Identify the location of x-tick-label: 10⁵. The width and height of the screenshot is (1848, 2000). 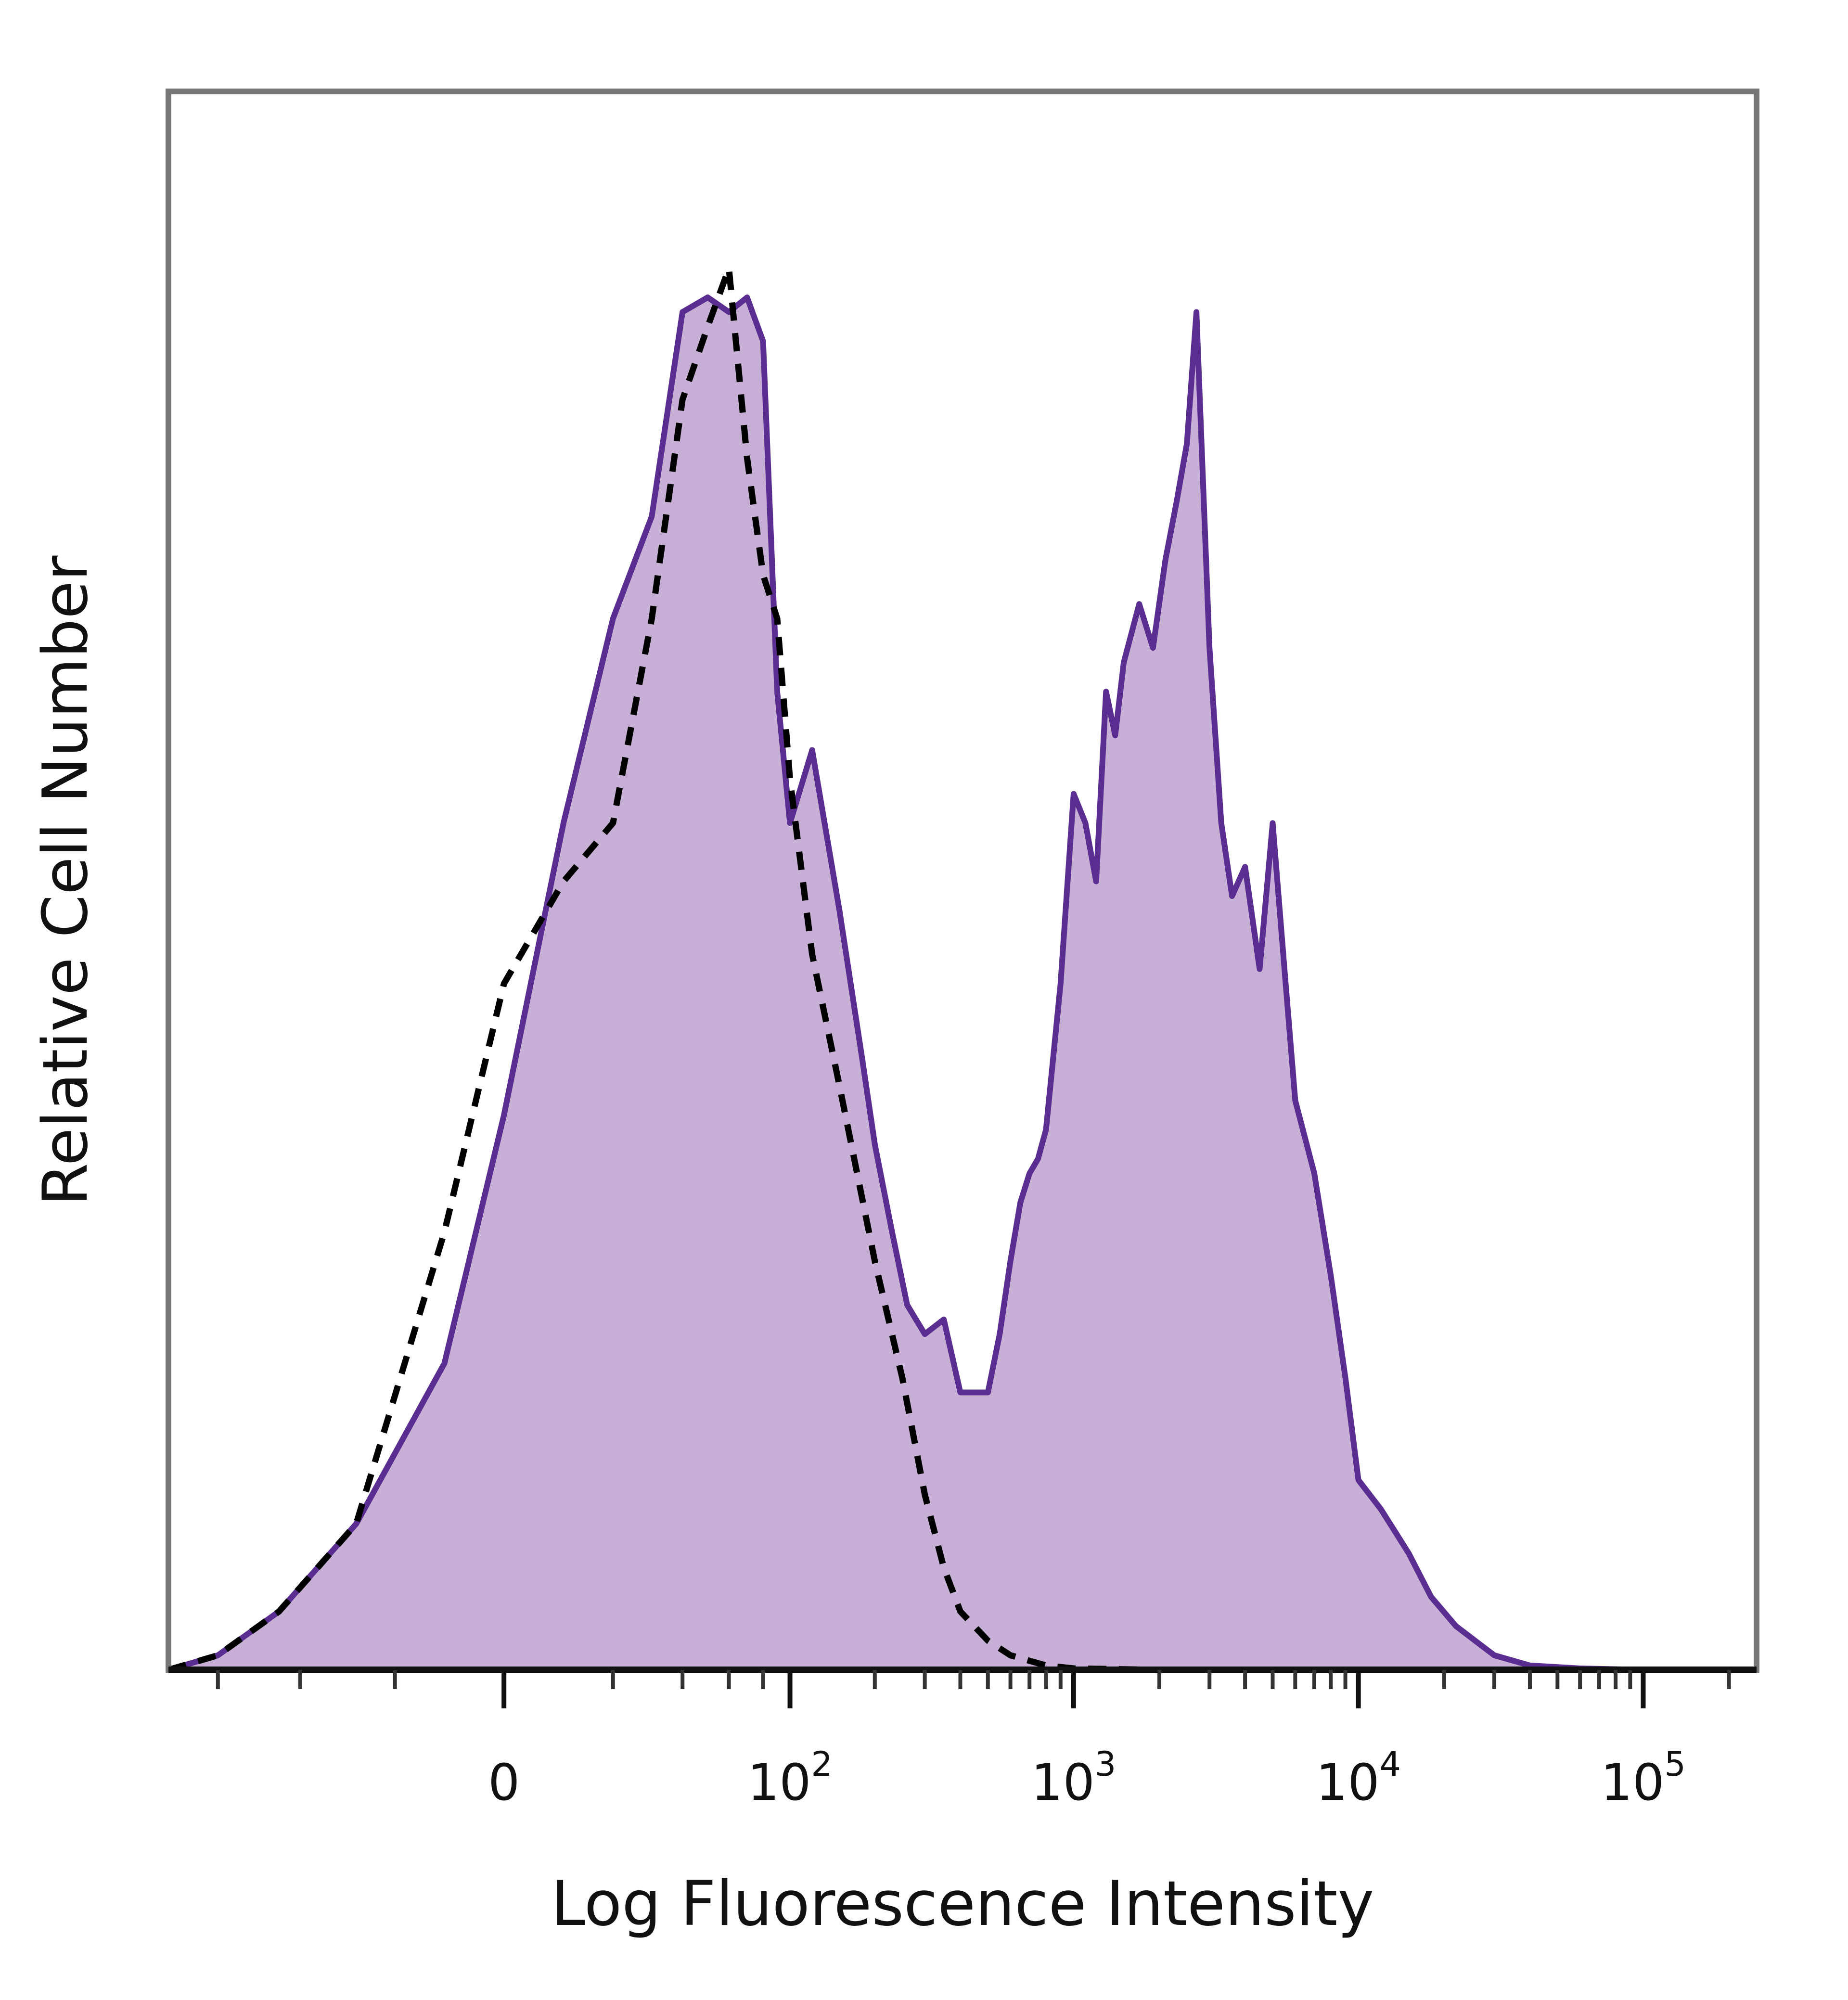
(1643, 1778).